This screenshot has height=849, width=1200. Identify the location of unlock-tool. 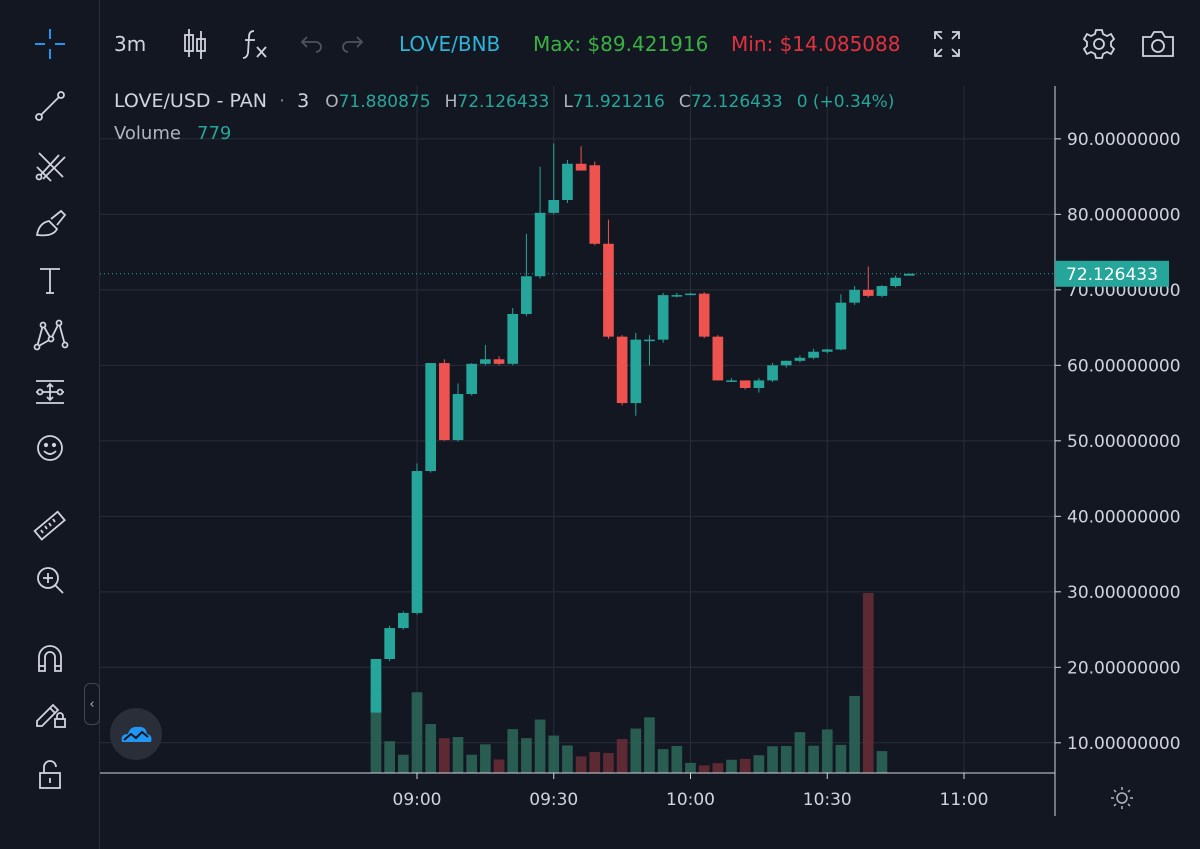
(50, 774).